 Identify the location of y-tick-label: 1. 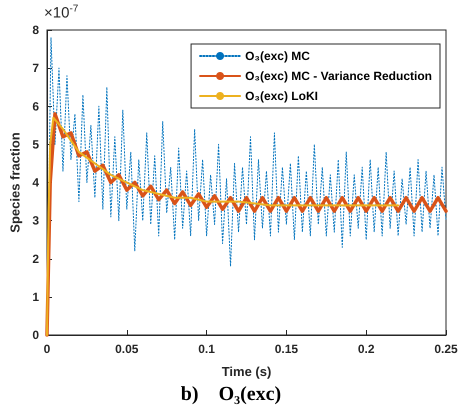
(36, 297).